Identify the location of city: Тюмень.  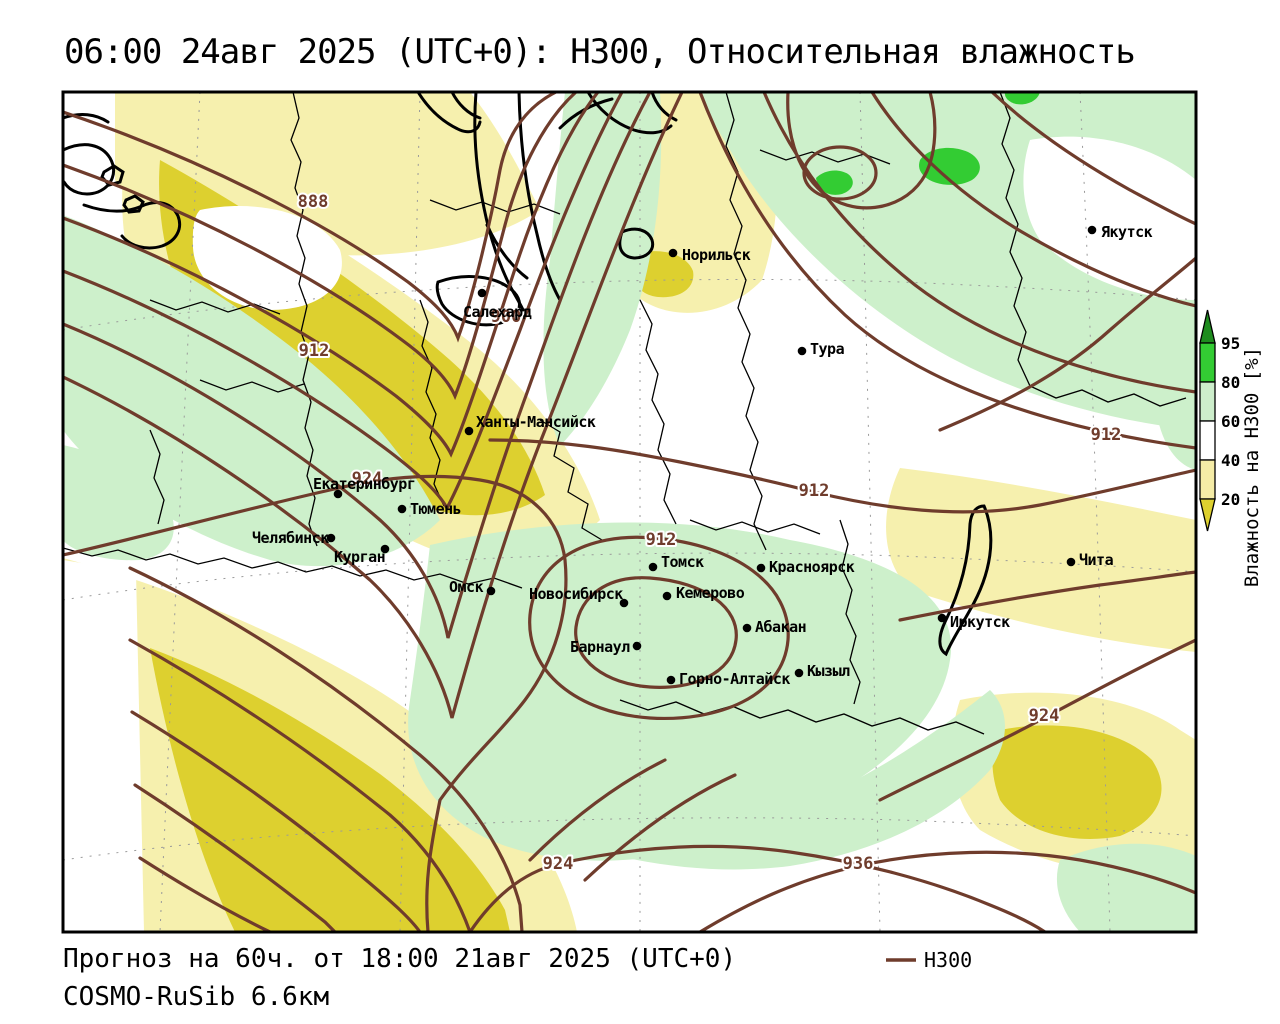
(429, 509).